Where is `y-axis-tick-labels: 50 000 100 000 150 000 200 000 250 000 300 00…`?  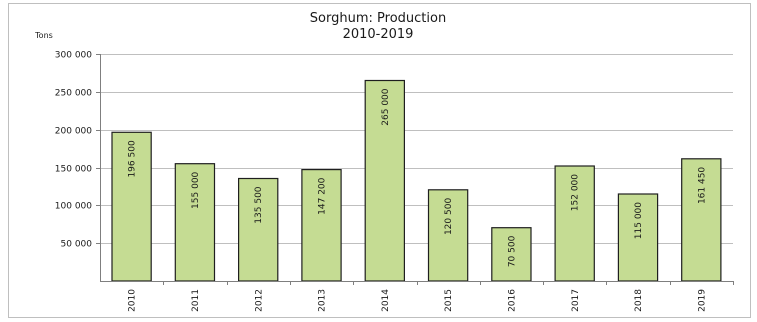
y-axis-tick-labels: 50 000 100 000 150 000 200 000 250 000 300 00… is located at coordinates (73, 150).